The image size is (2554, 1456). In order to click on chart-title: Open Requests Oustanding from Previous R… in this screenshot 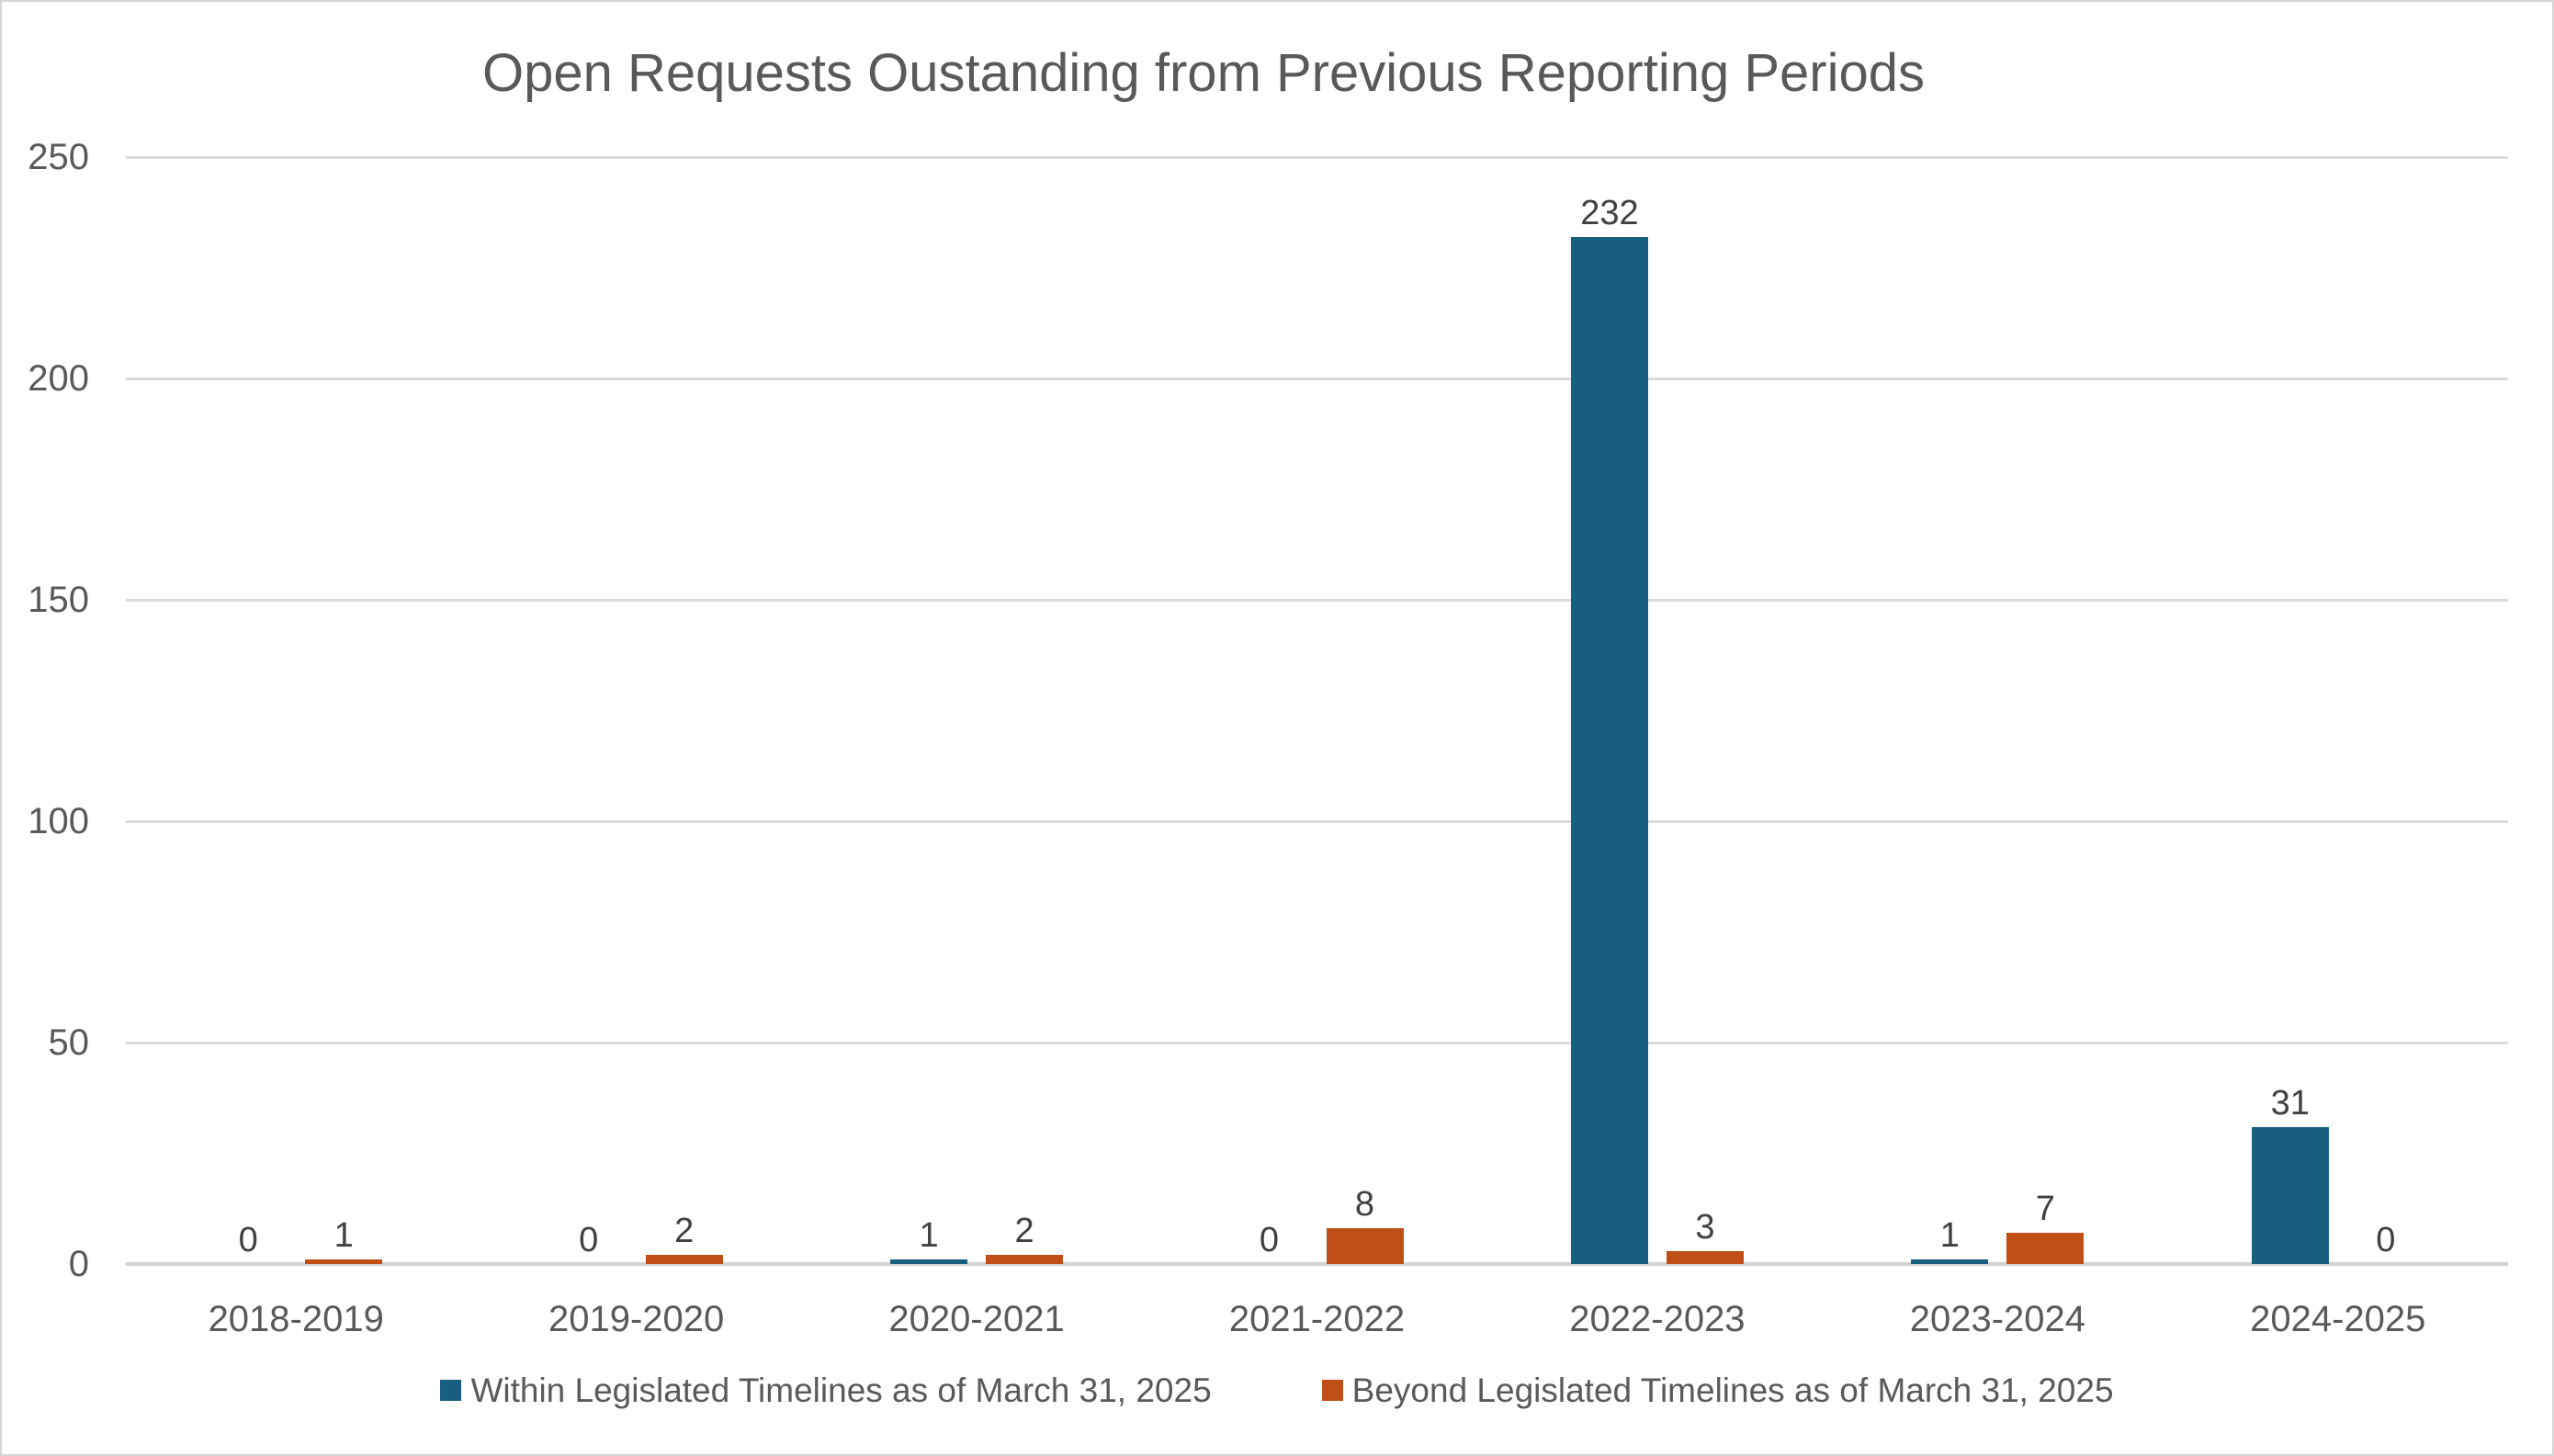, I will do `click(1204, 73)`.